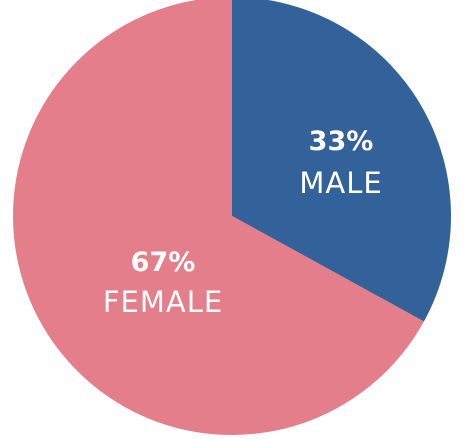 This screenshot has width=465, height=439. I want to click on male-percent-label: 33%, so click(341, 141).